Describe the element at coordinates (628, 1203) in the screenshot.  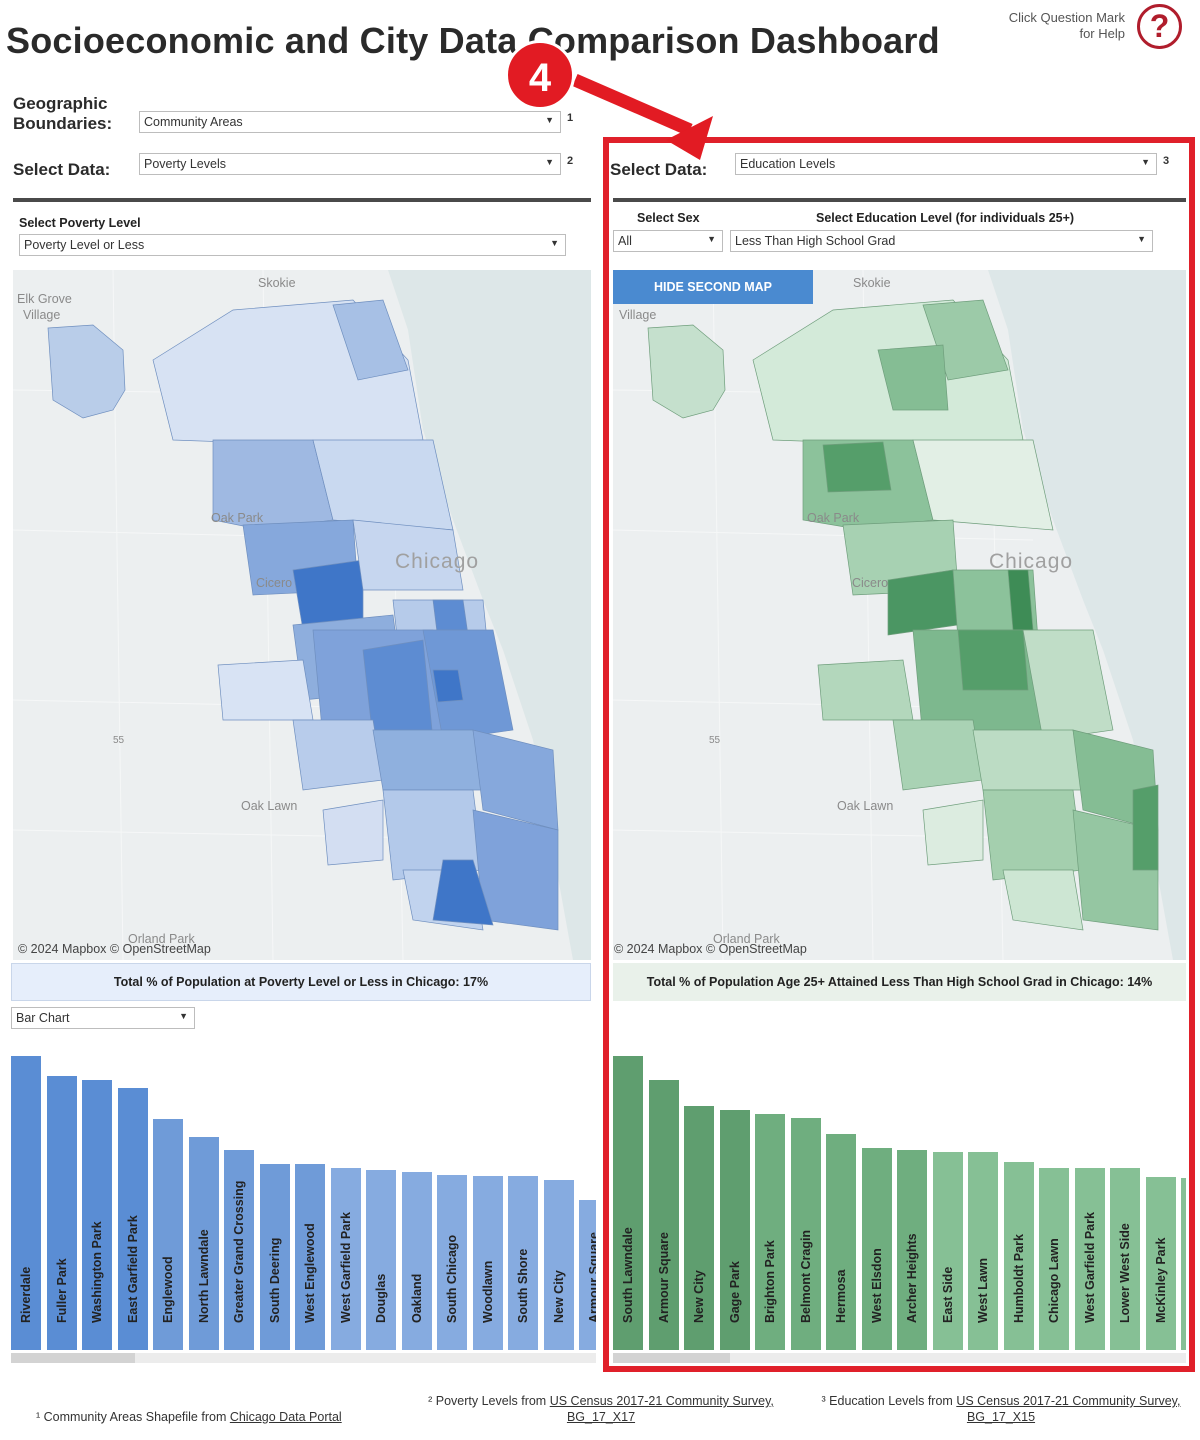
I see `right-bar: South Lawndale` at that location.